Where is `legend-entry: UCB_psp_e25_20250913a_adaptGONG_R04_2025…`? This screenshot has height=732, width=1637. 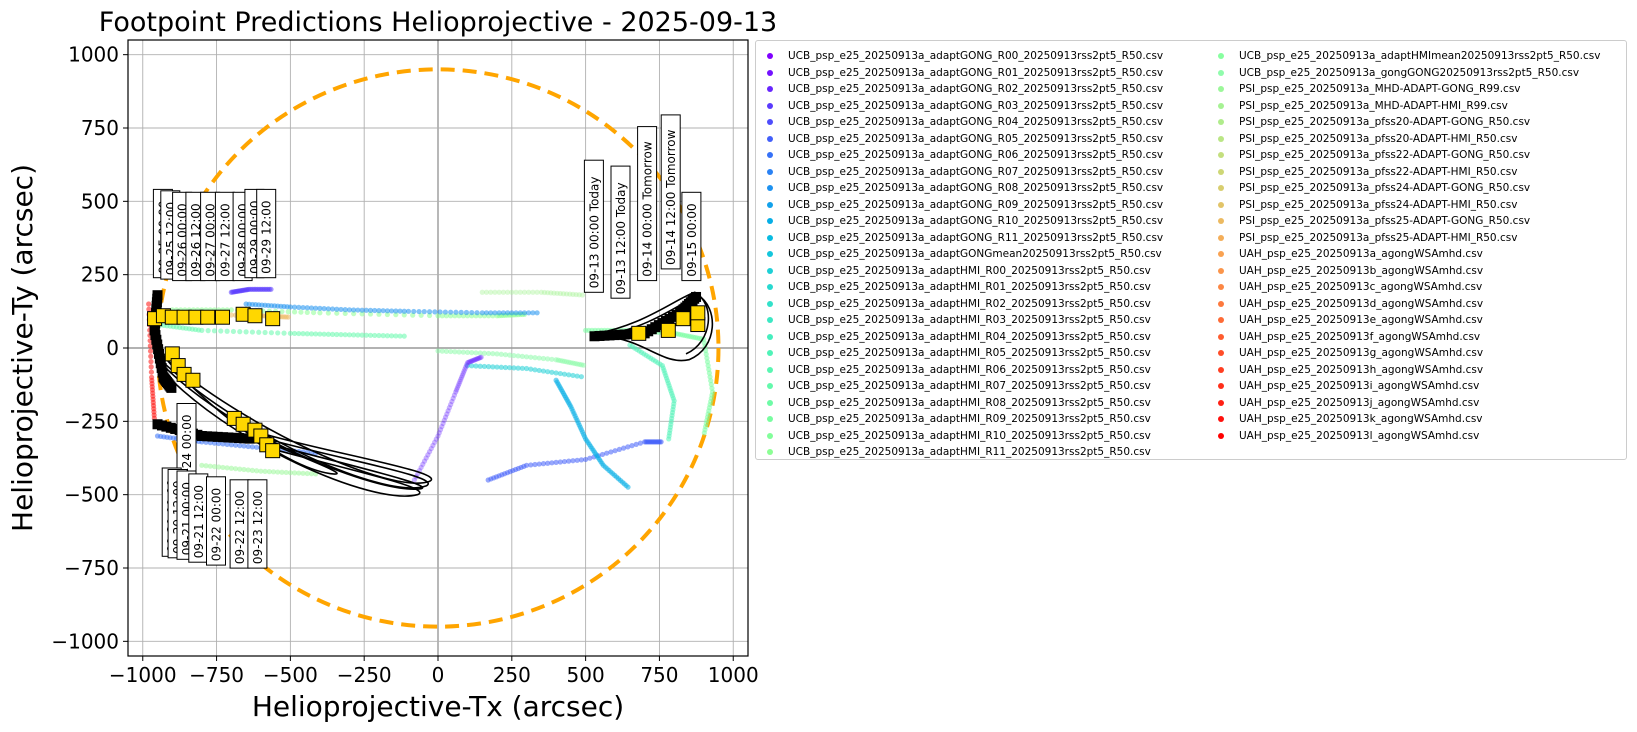
legend-entry: UCB_psp_e25_20250913a_adaptGONG_R04_2025… is located at coordinates (959, 122).